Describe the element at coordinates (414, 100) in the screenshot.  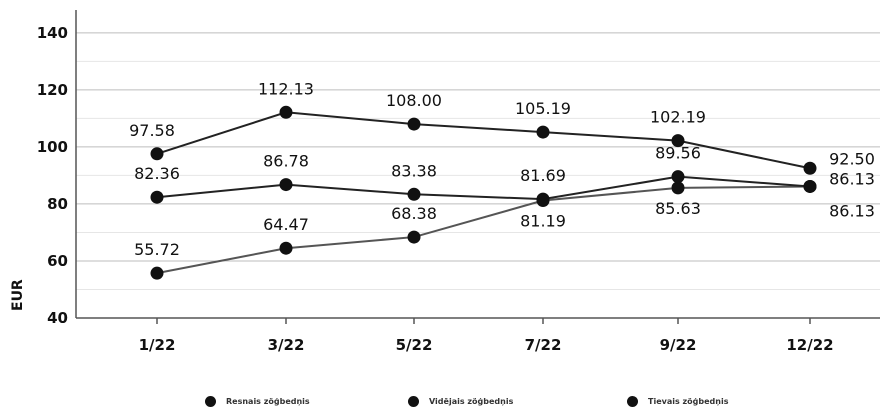
I see `data-label: 108.00` at that location.